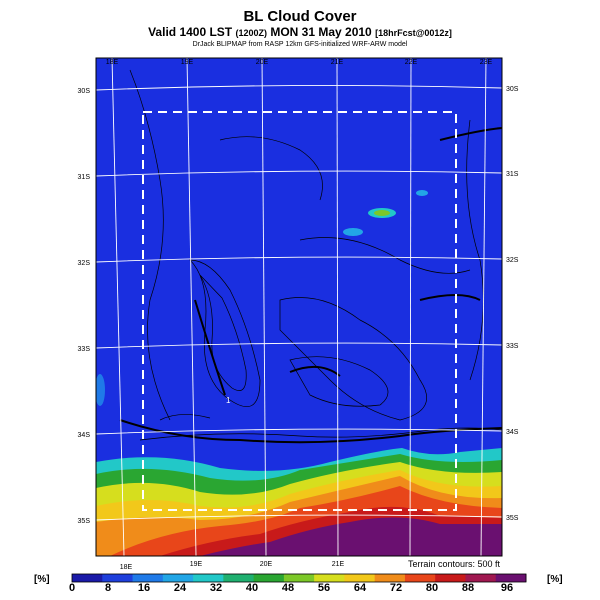 This screenshot has width=600, height=600. Describe the element at coordinates (468, 588) in the screenshot. I see `colorbar-tick: 88` at that location.